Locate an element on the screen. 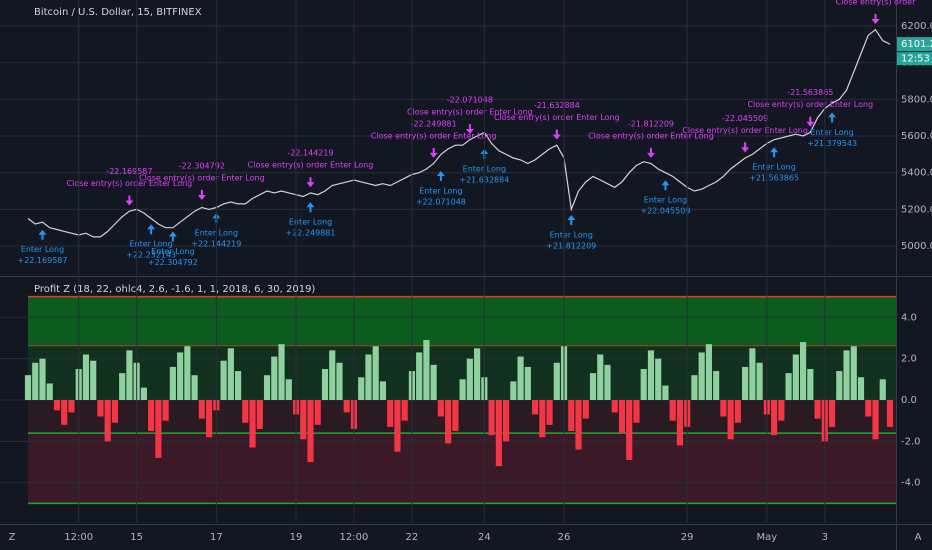  x-tick-label: 19 is located at coordinates (296, 537).